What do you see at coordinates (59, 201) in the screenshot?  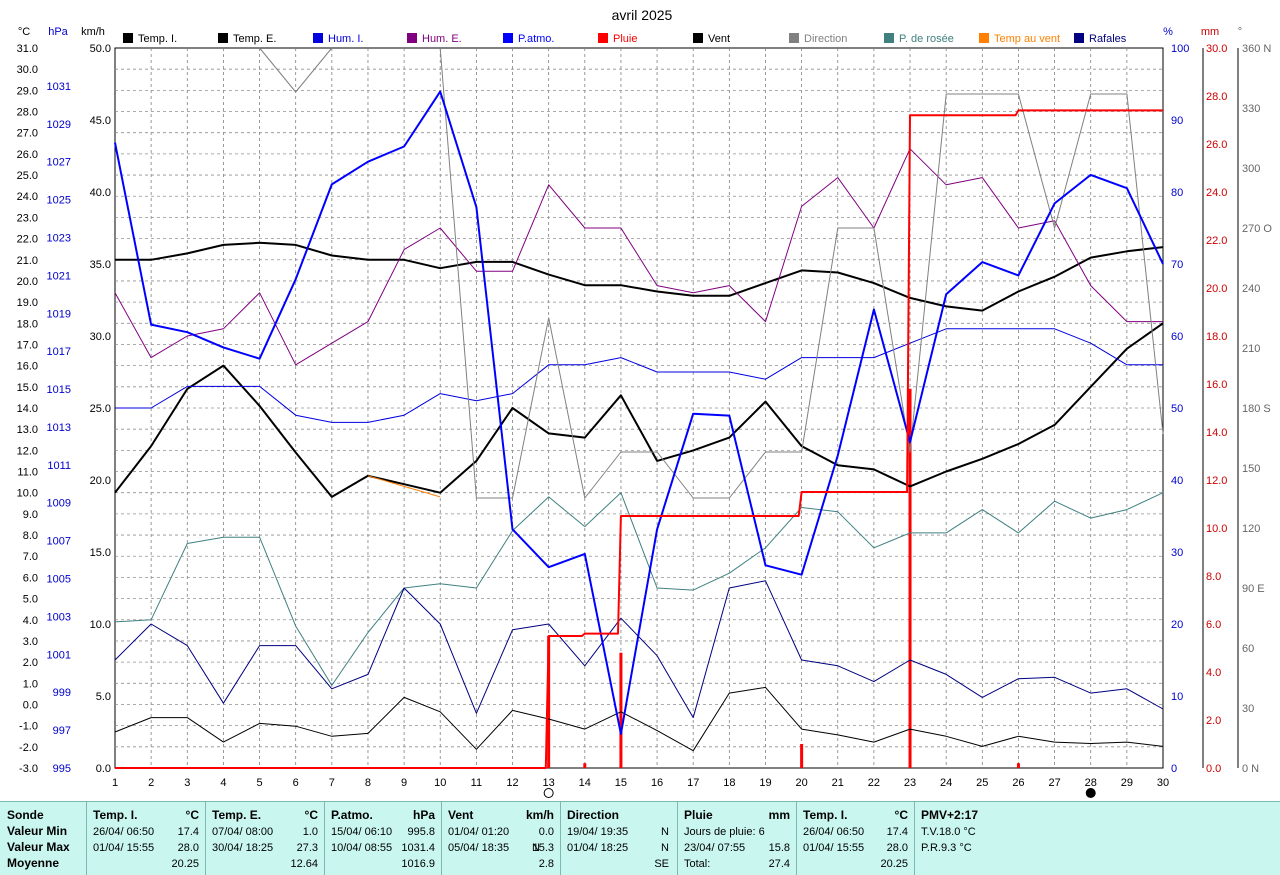 I see `pressure-tick-label: 1025` at bounding box center [59, 201].